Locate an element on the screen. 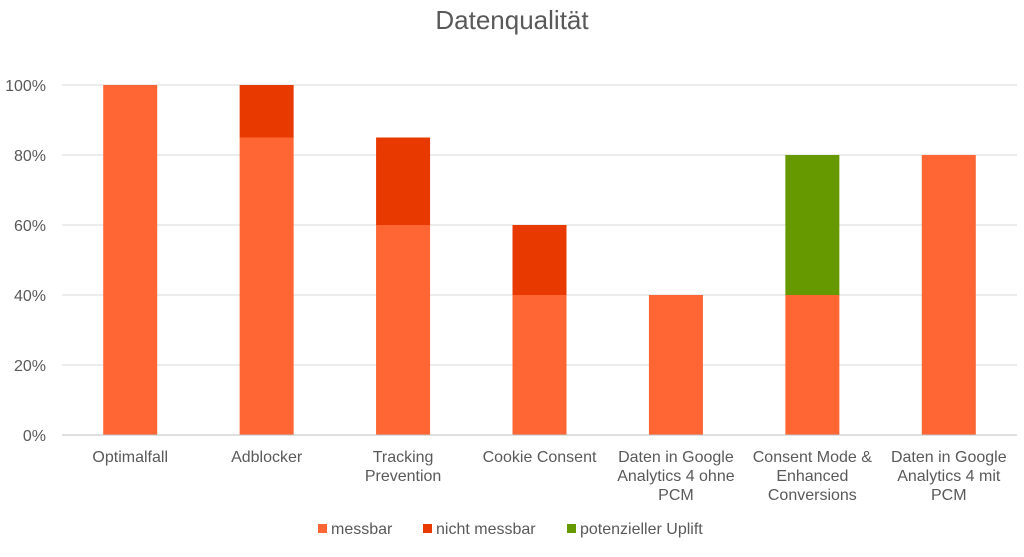 The width and height of the screenshot is (1024, 557). x-tick-label: Consent Mode & Enhanced Conversions is located at coordinates (813, 476).